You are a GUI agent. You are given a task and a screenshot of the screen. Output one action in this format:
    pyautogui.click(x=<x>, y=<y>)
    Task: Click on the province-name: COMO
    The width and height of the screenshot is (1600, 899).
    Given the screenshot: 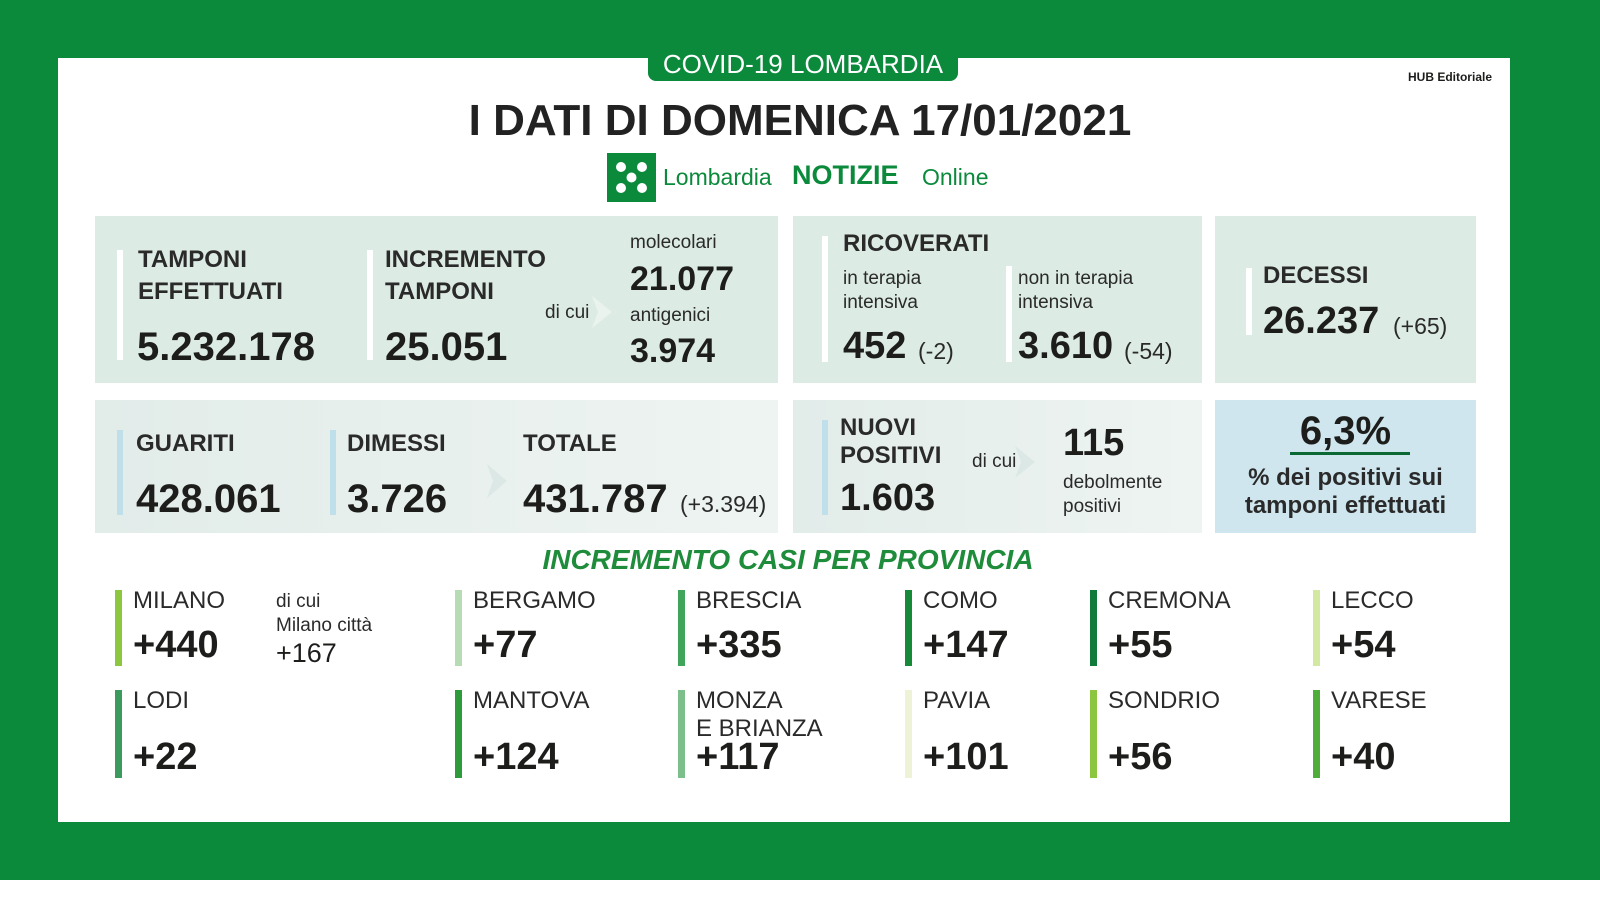 What is the action you would take?
    pyautogui.click(x=960, y=600)
    